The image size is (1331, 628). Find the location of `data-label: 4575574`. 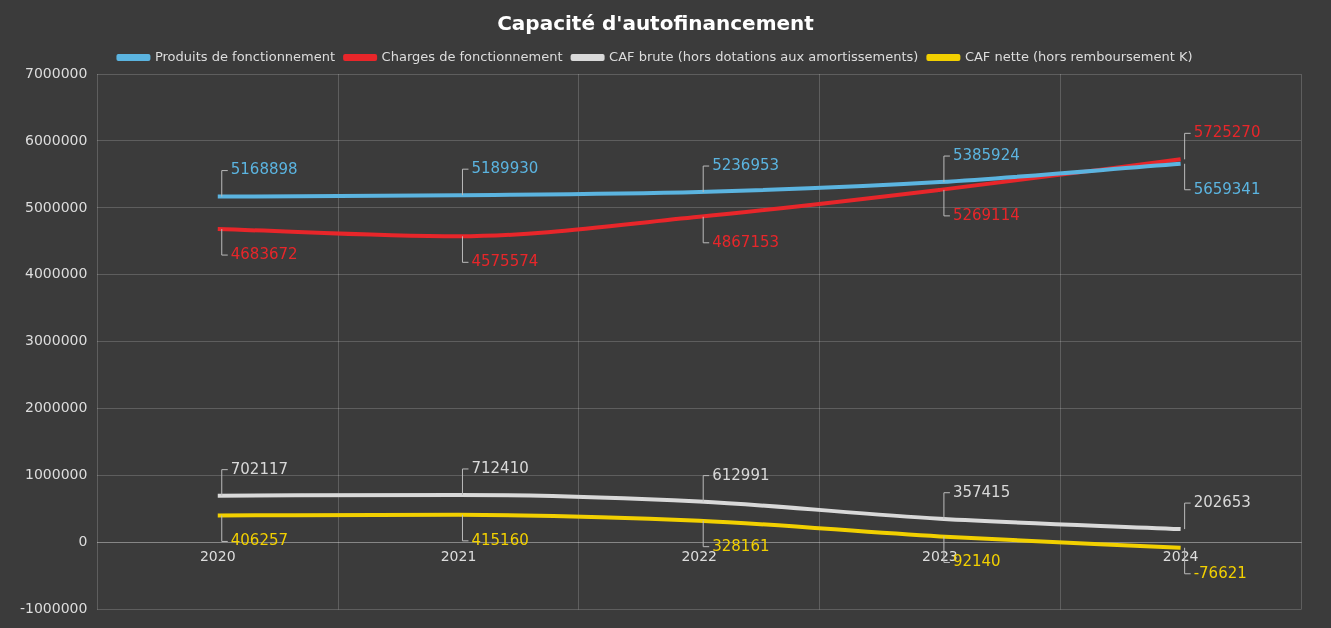

data-label: 4575574 is located at coordinates (505, 261).